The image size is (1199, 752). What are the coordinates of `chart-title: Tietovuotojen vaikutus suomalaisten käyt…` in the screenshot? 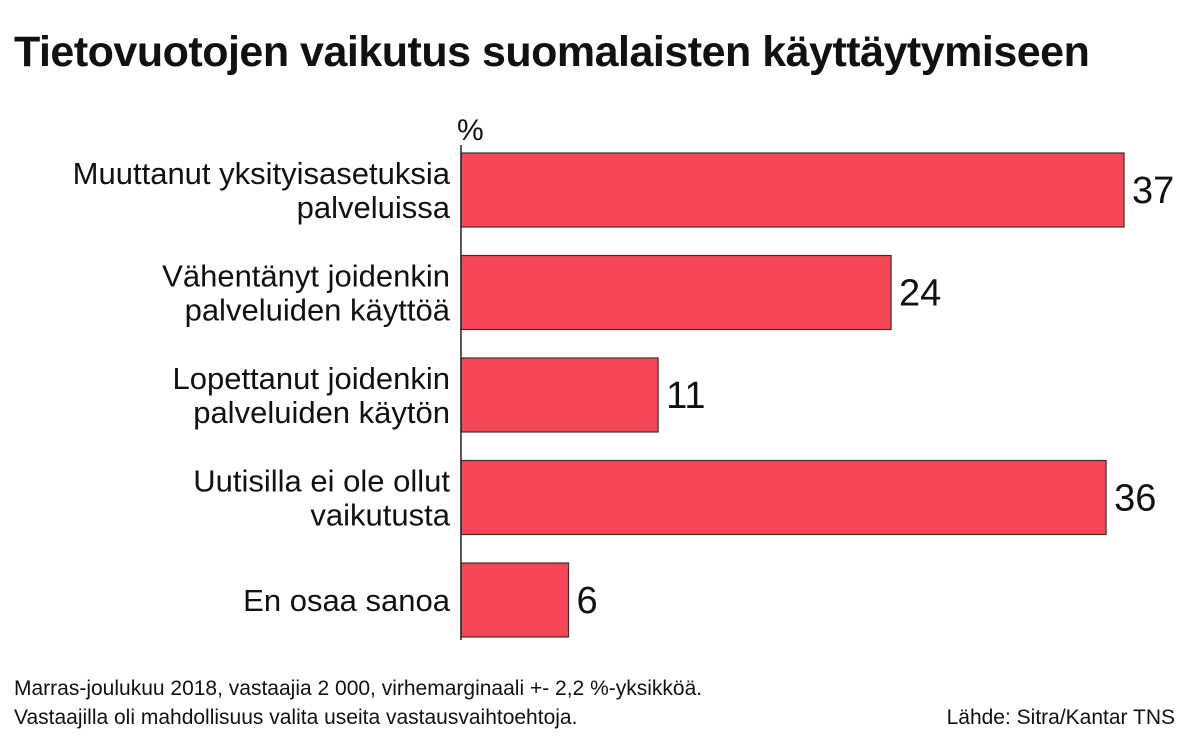 It's located at (552, 52).